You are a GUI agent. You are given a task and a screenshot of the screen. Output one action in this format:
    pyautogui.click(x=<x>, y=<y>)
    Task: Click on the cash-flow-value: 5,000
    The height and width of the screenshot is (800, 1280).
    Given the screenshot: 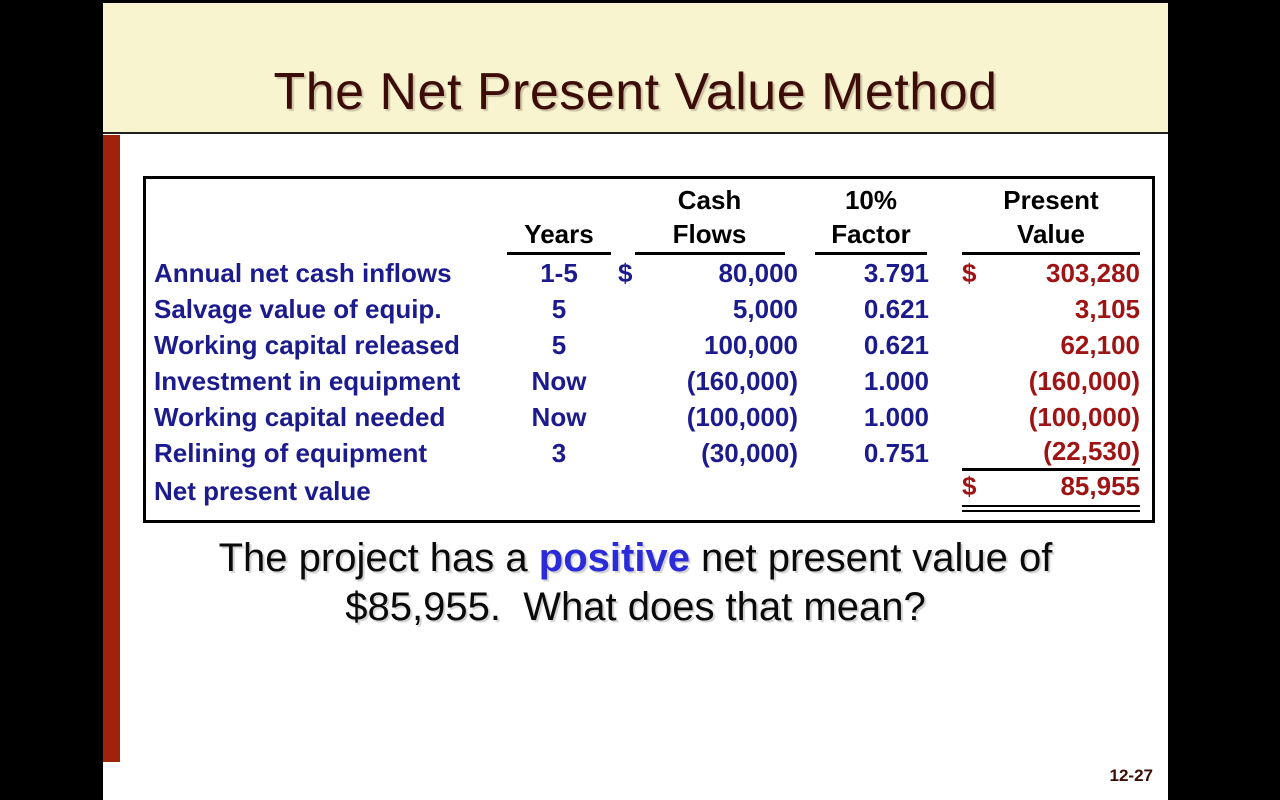 What is the action you would take?
    pyautogui.click(x=765, y=308)
    